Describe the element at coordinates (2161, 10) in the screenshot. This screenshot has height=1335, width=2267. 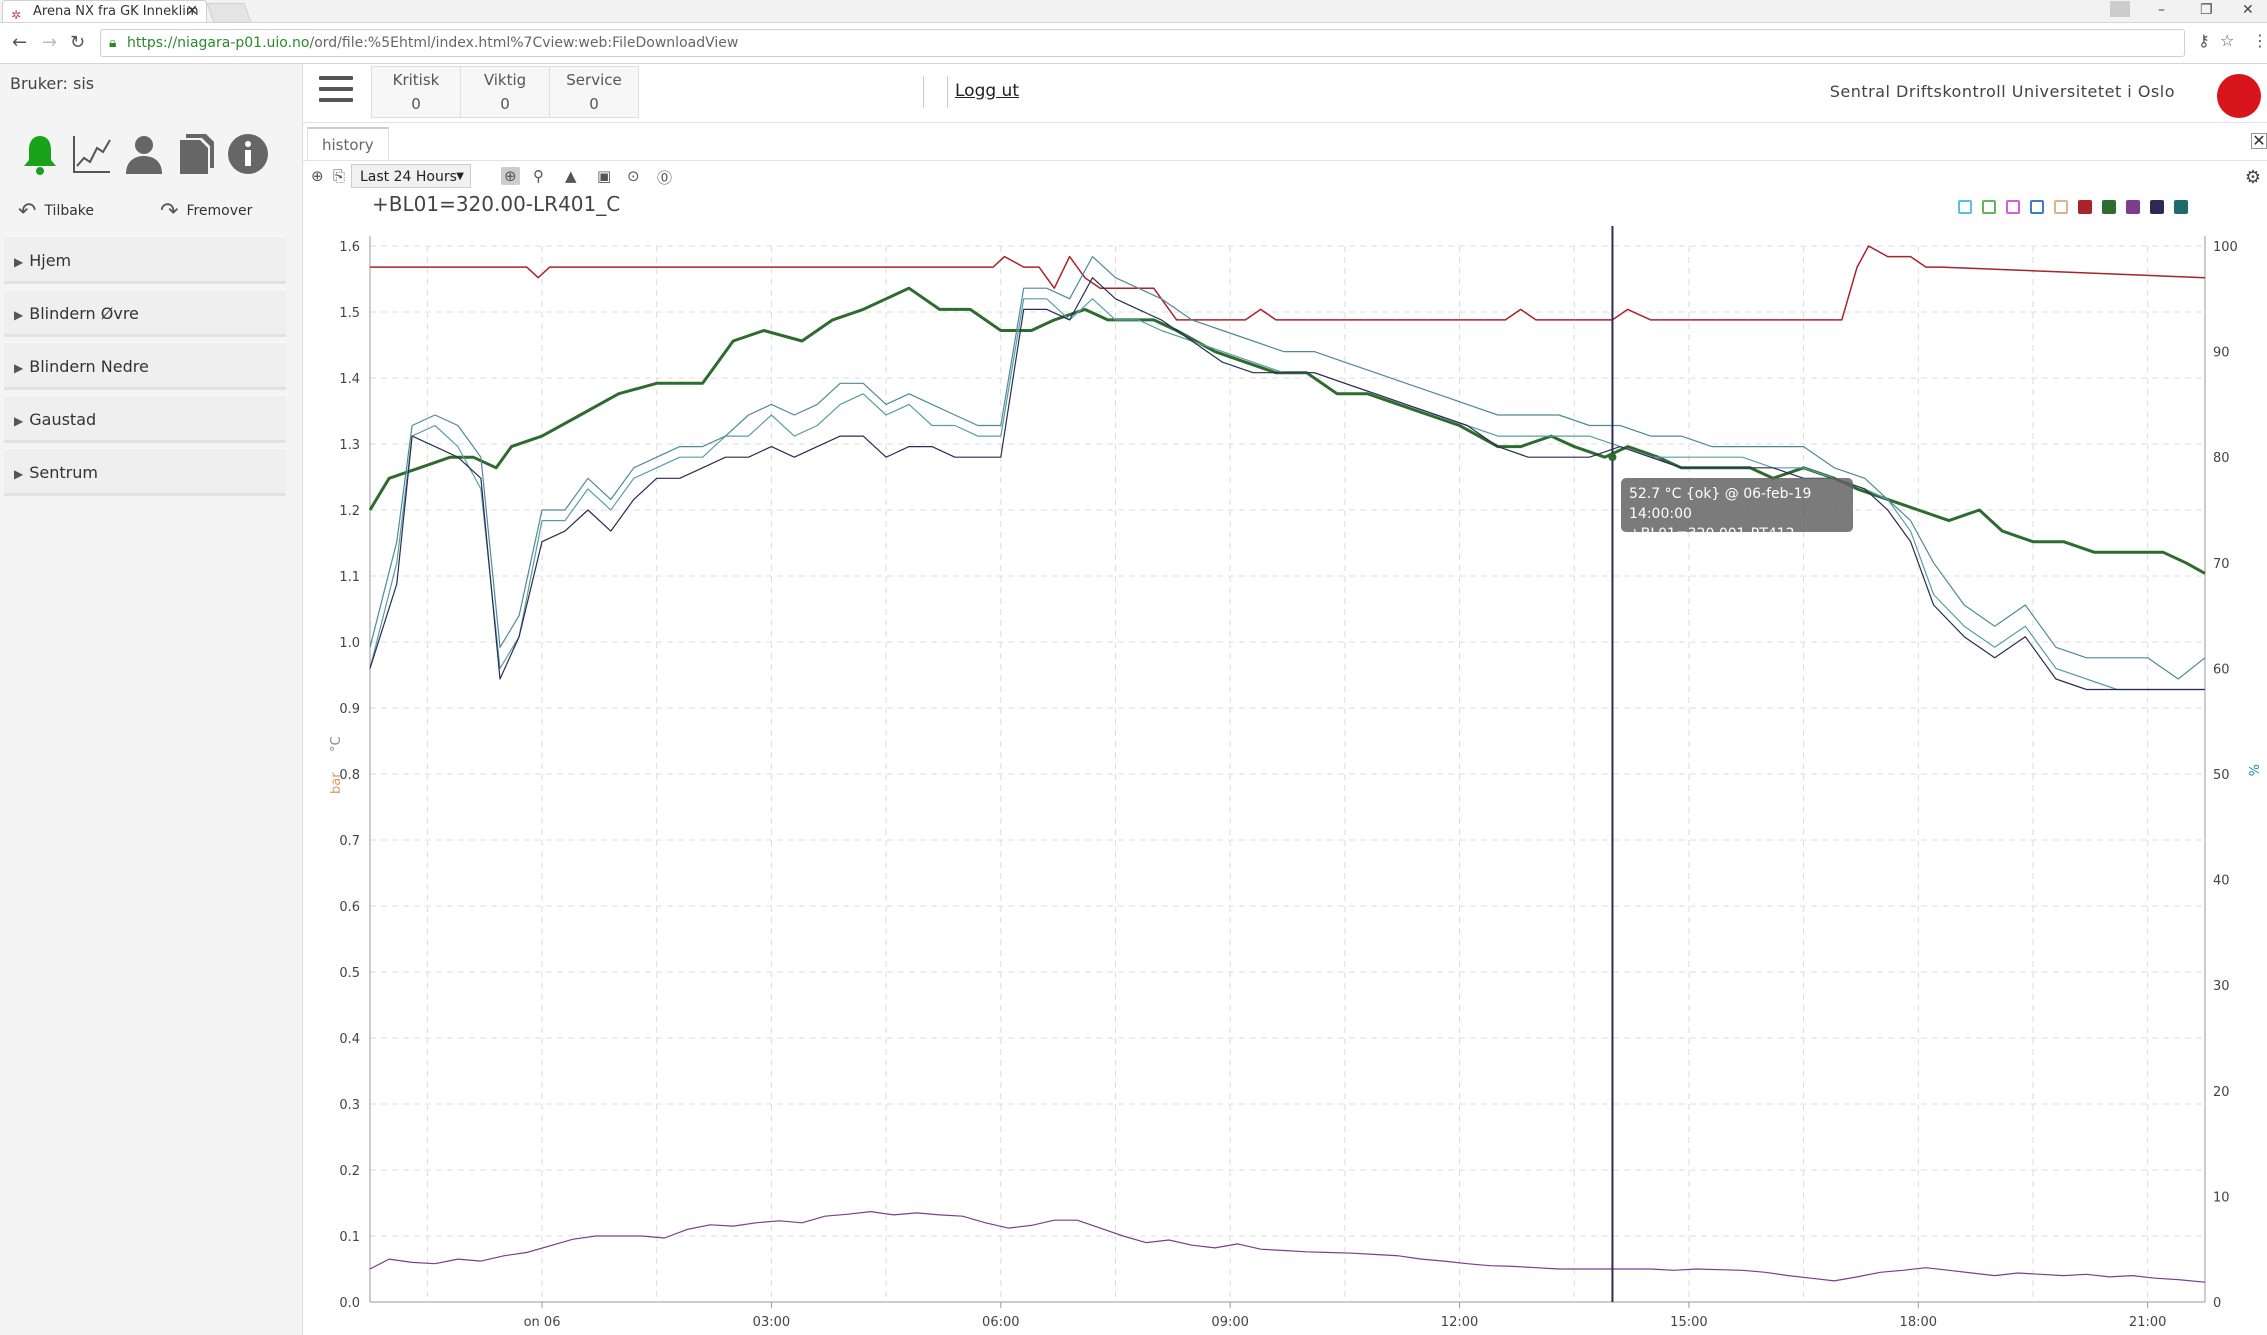
I see `minimize-icon: –` at that location.